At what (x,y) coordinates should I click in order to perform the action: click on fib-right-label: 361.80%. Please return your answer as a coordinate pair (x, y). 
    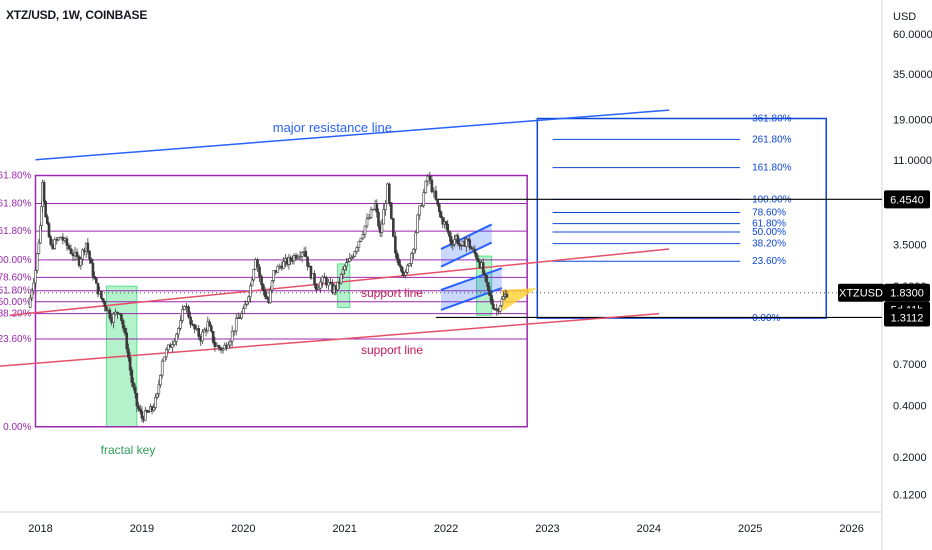
    Looking at the image, I should click on (772, 119).